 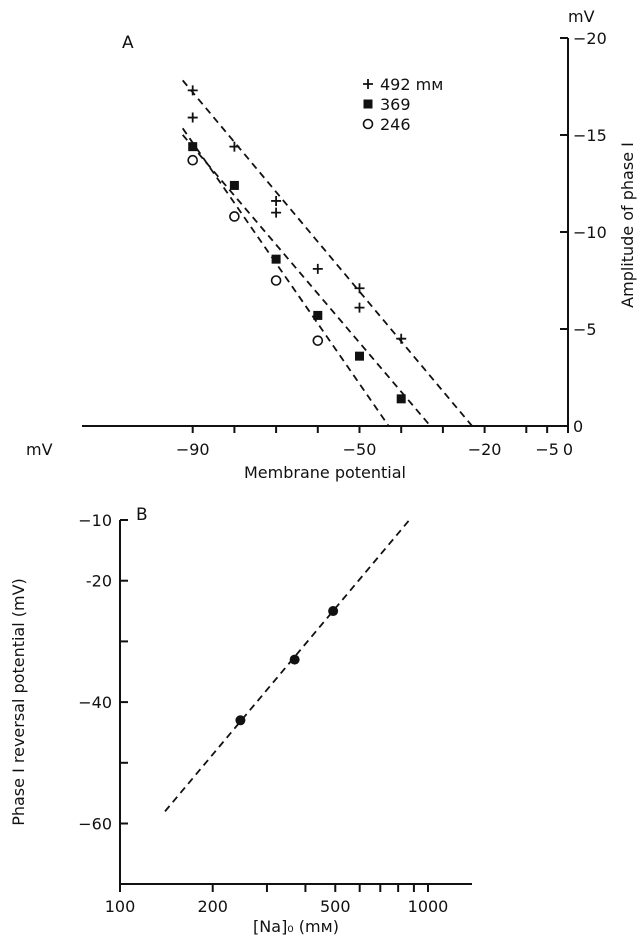 What do you see at coordinates (95, 824) in the screenshot?
I see `panel-b-y-tick-label-3: −60` at bounding box center [95, 824].